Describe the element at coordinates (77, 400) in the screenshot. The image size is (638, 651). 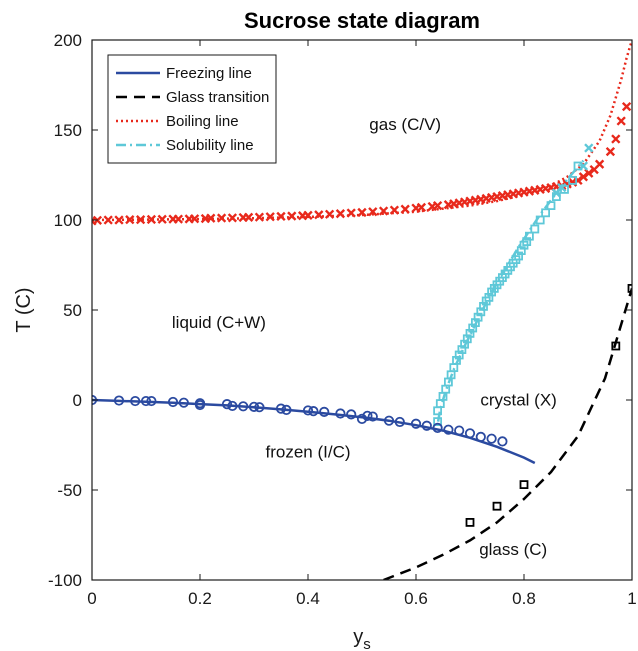
I see `y-tick-label: 0` at that location.